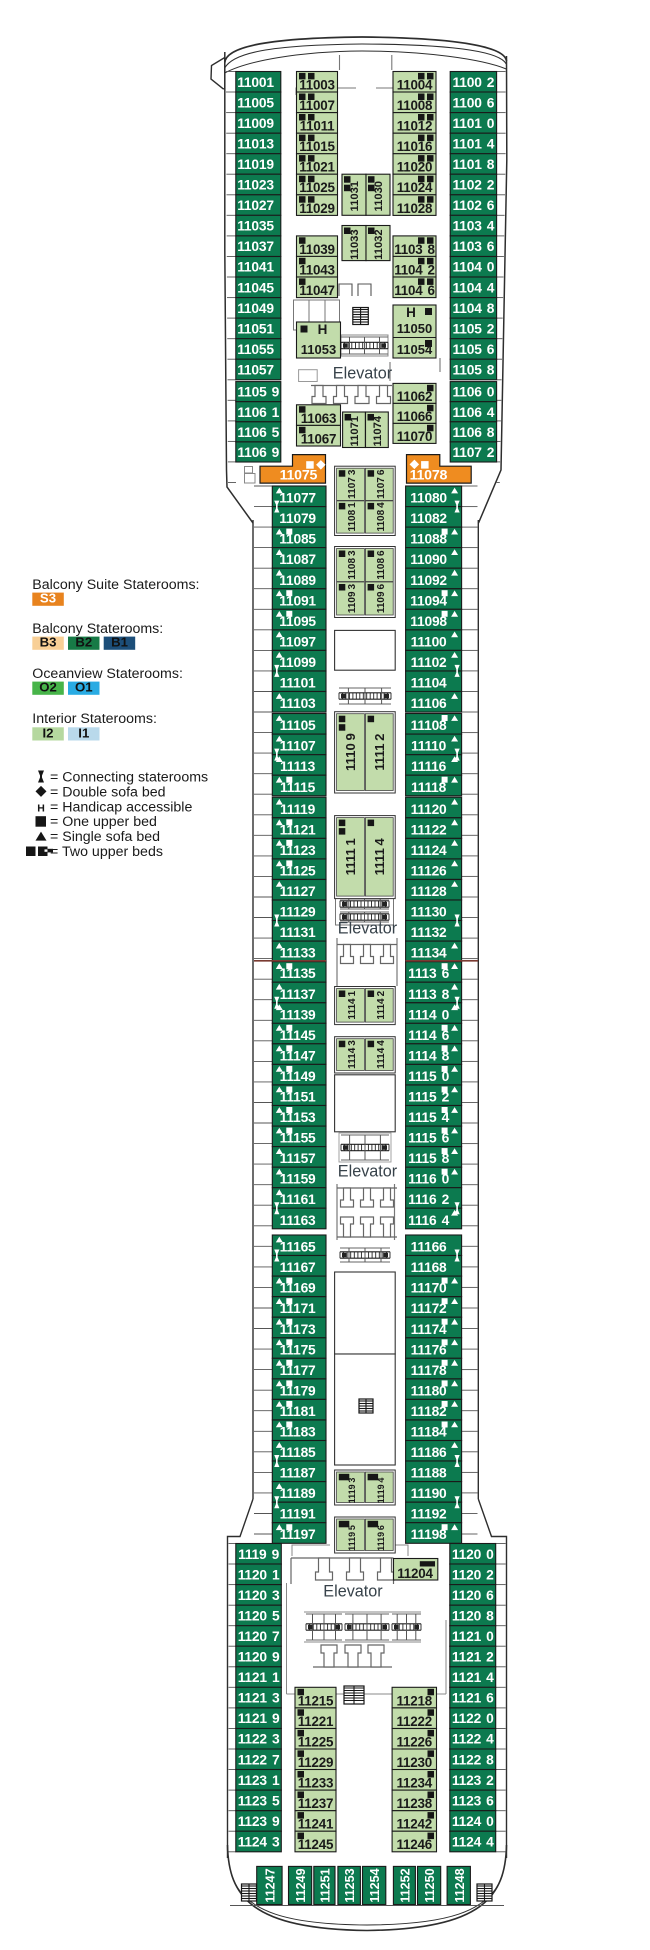 The width and height of the screenshot is (650, 1950). I want to click on svg-text: 11008, so click(415, 105).